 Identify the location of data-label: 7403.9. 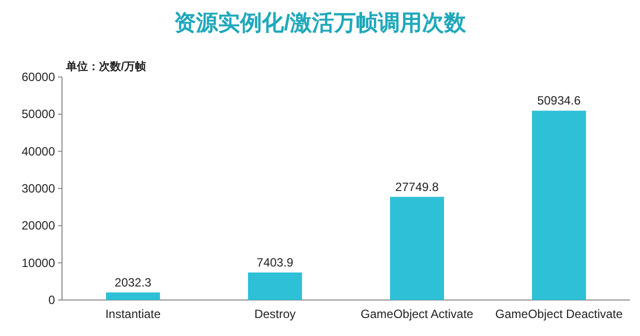
(275, 262).